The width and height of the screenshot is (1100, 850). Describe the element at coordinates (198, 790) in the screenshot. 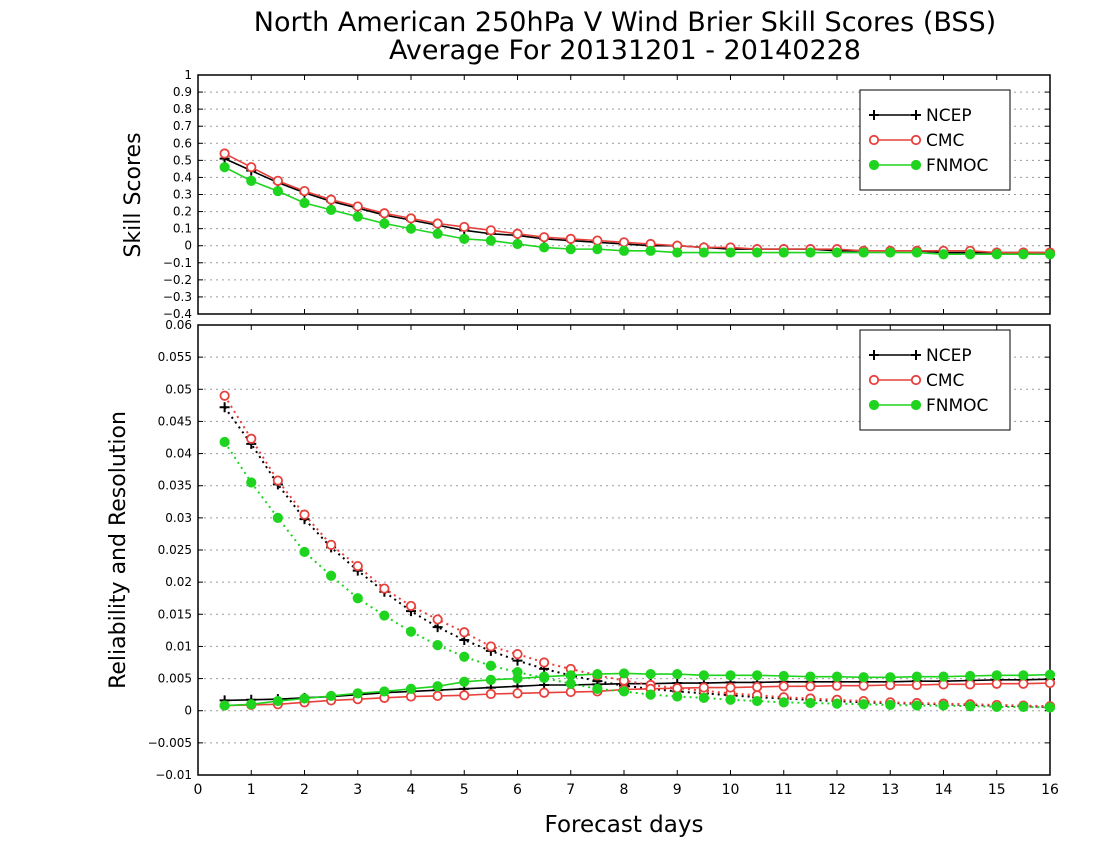

I see `x-tick-label: 0` at that location.